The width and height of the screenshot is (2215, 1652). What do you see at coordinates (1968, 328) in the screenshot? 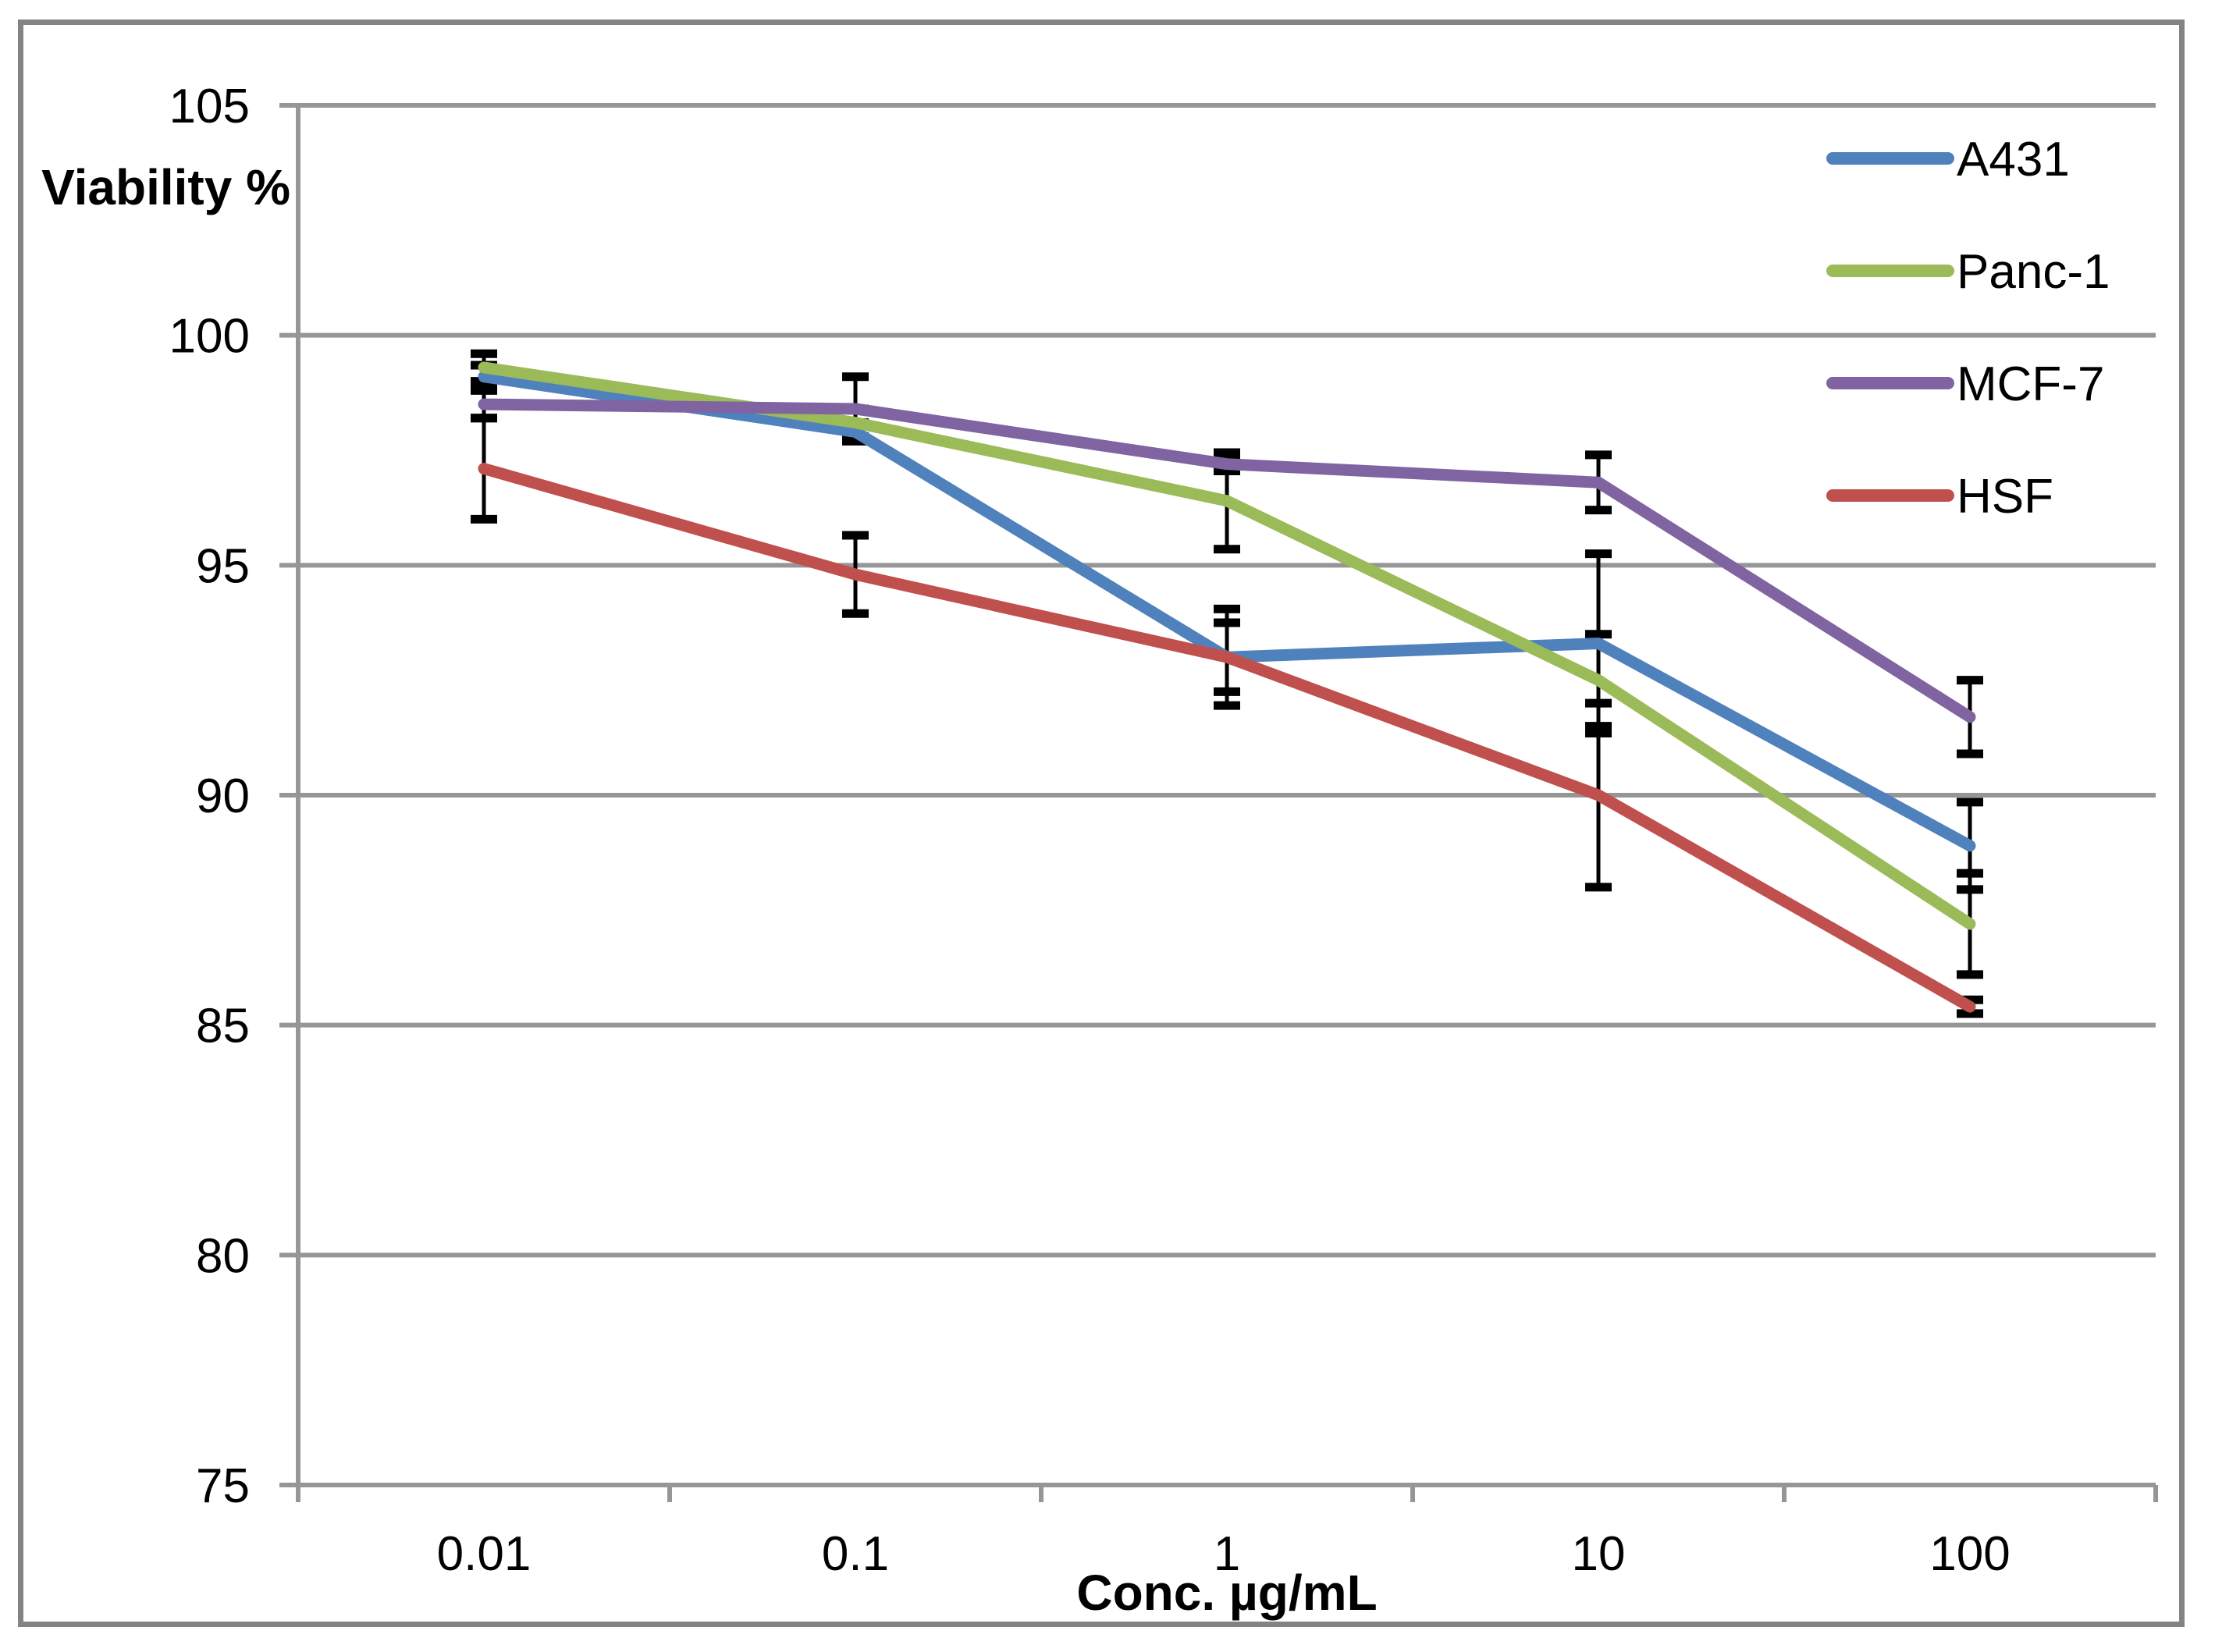
I see `legend: A431 Panc-1 MCF-7 HSF` at bounding box center [1968, 328].